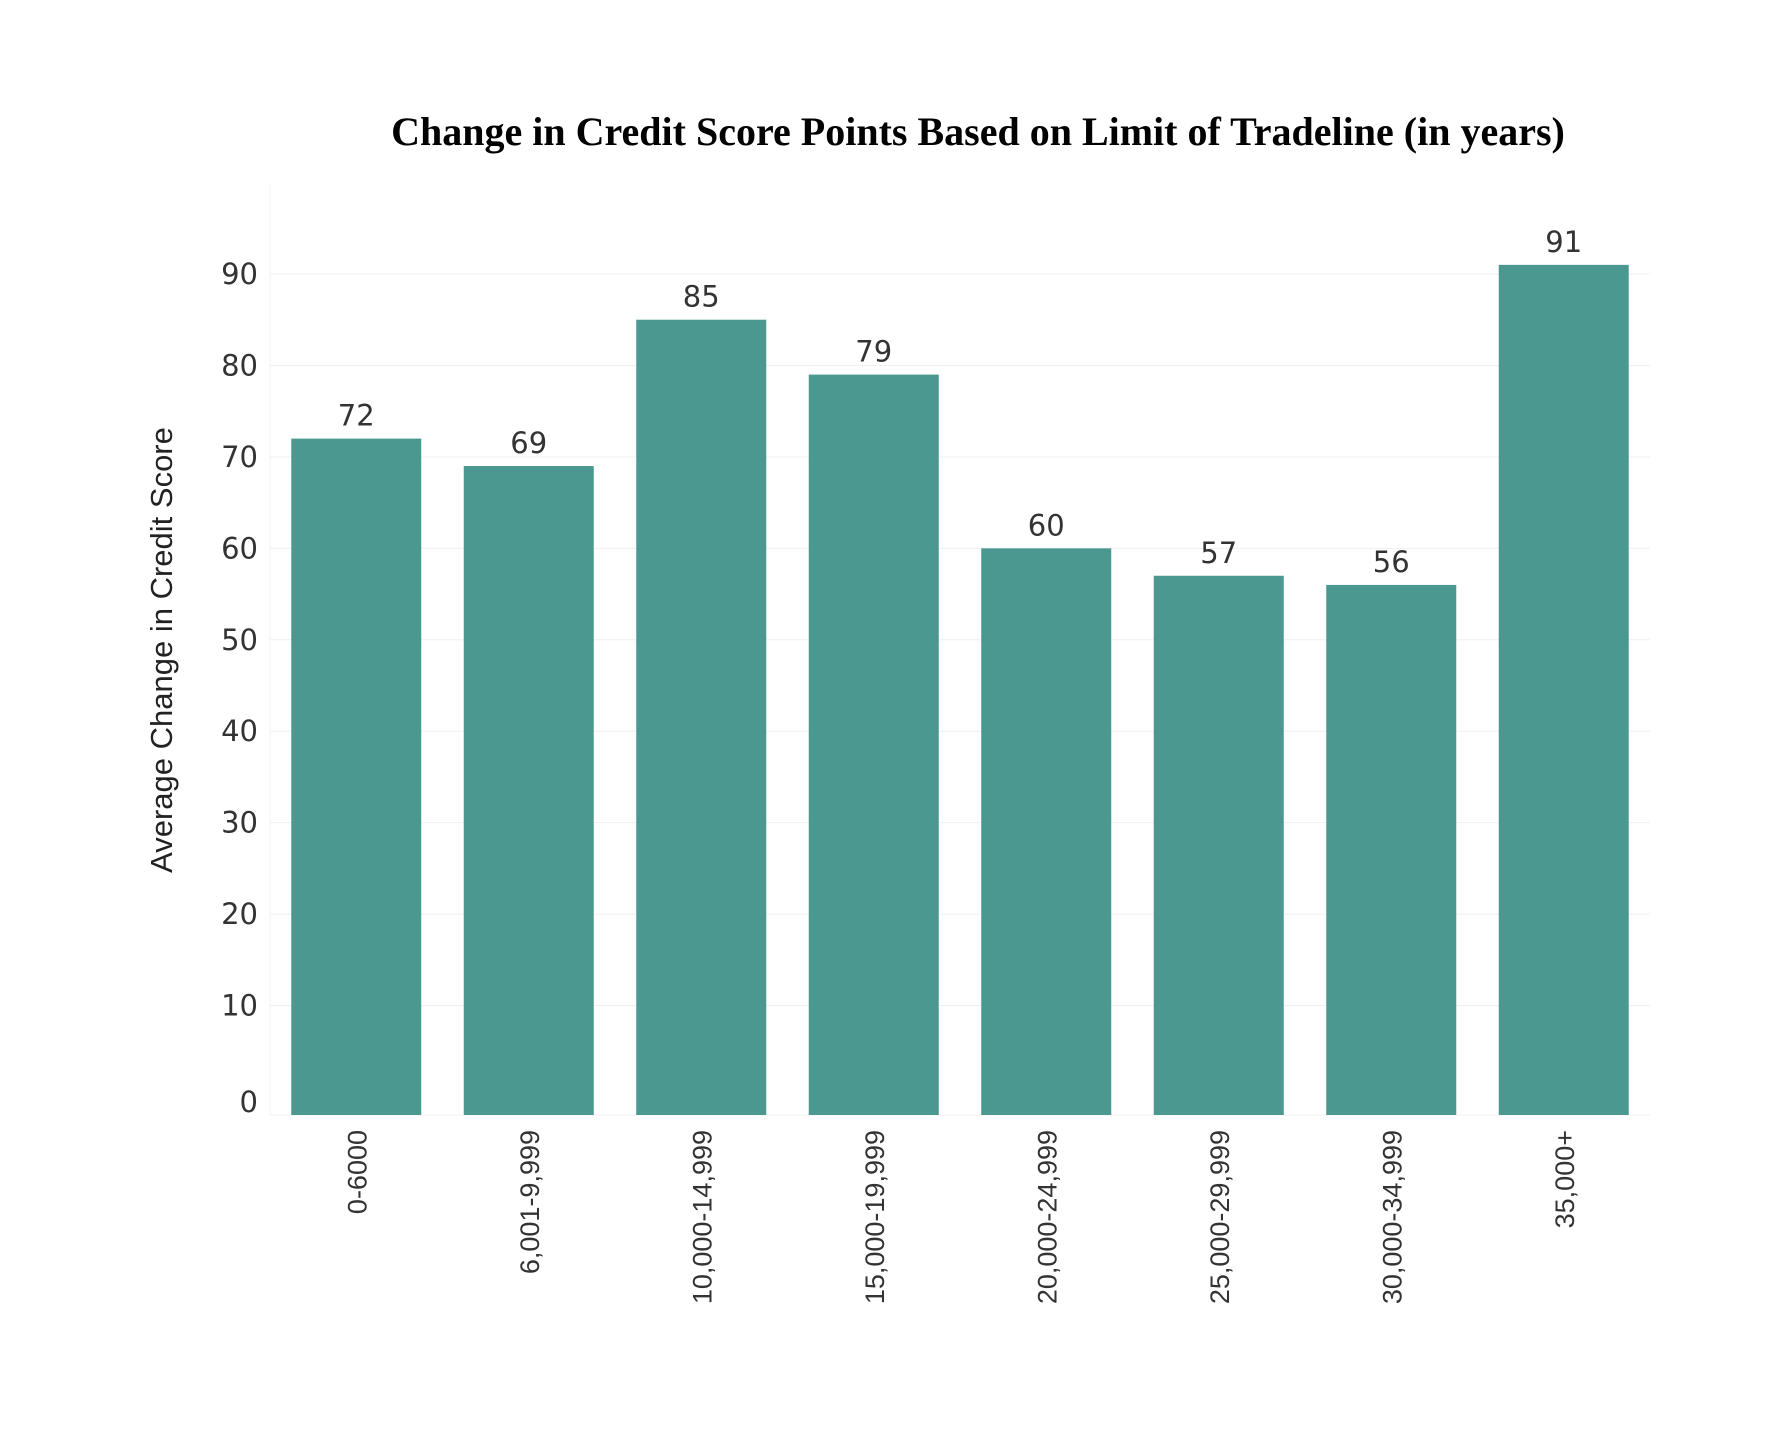 The image size is (1767, 1438). Describe the element at coordinates (239, 688) in the screenshot. I see `y-axis-ticks: 0 10 20 30 40 50 60 70 80 90` at that location.